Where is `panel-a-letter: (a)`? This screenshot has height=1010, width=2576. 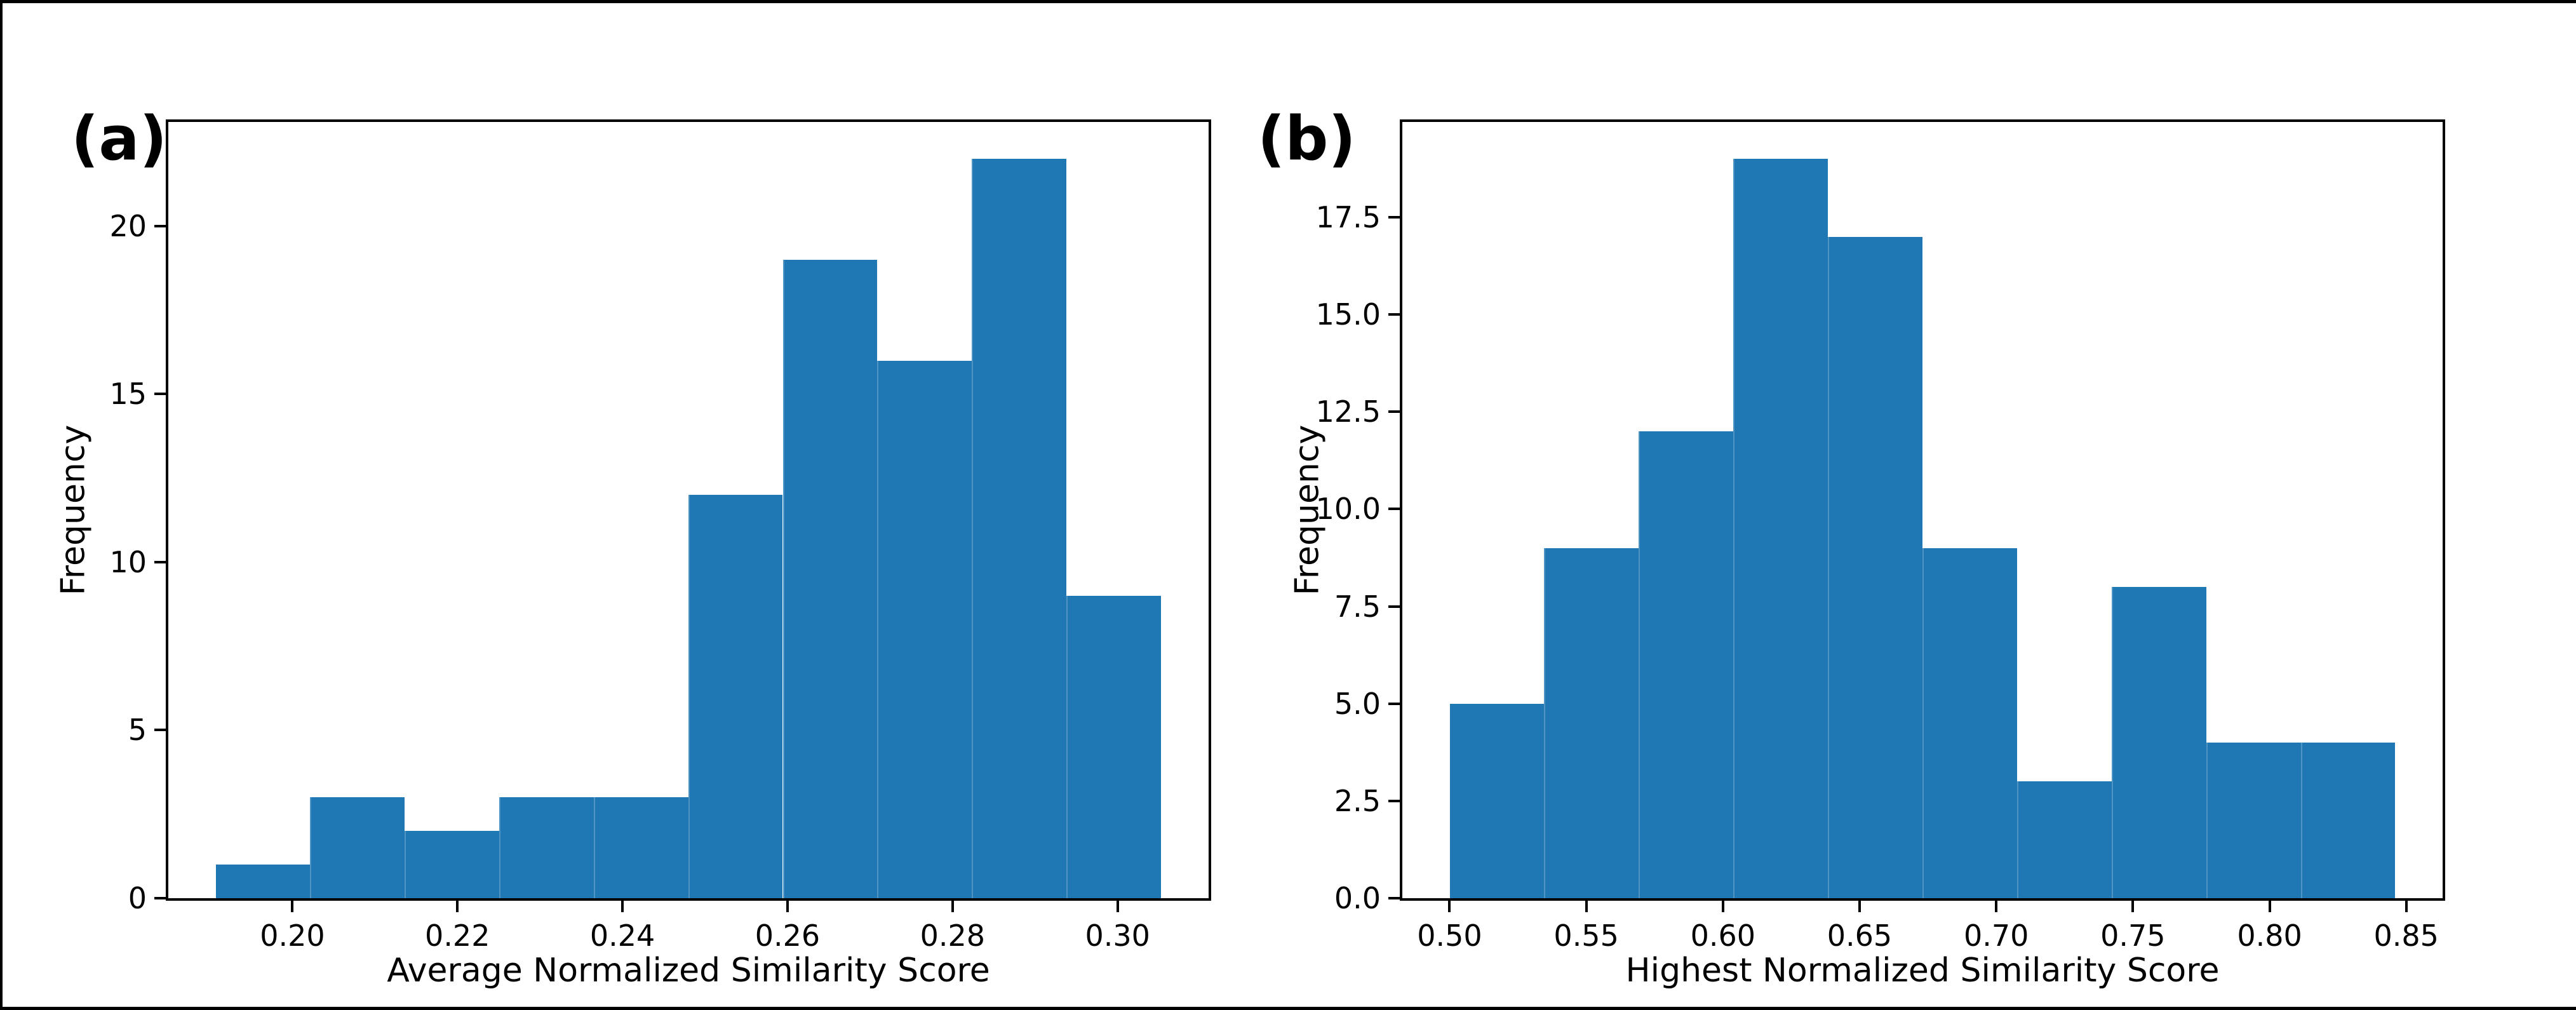 panel-a-letter: (a) is located at coordinates (119, 139).